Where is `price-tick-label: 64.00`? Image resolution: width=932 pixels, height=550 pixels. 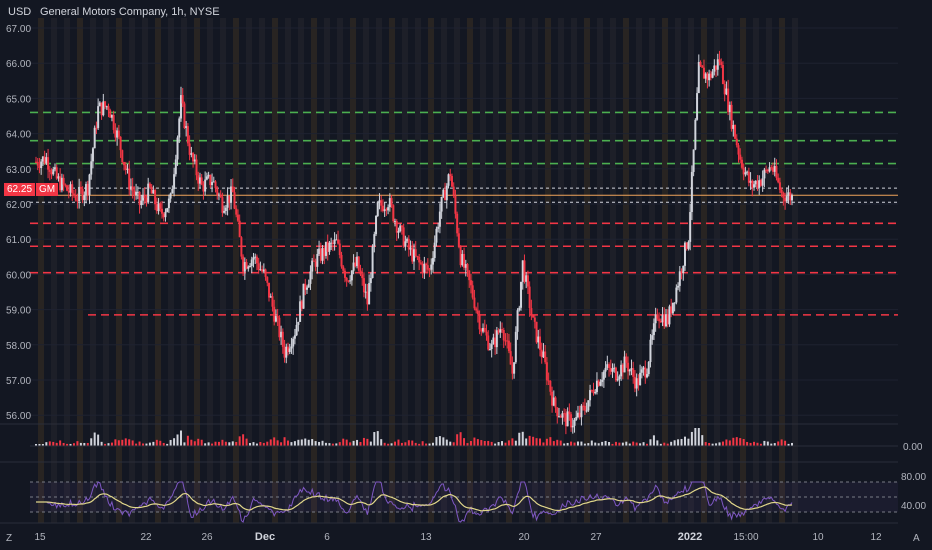
price-tick-label: 64.00 is located at coordinates (18, 135).